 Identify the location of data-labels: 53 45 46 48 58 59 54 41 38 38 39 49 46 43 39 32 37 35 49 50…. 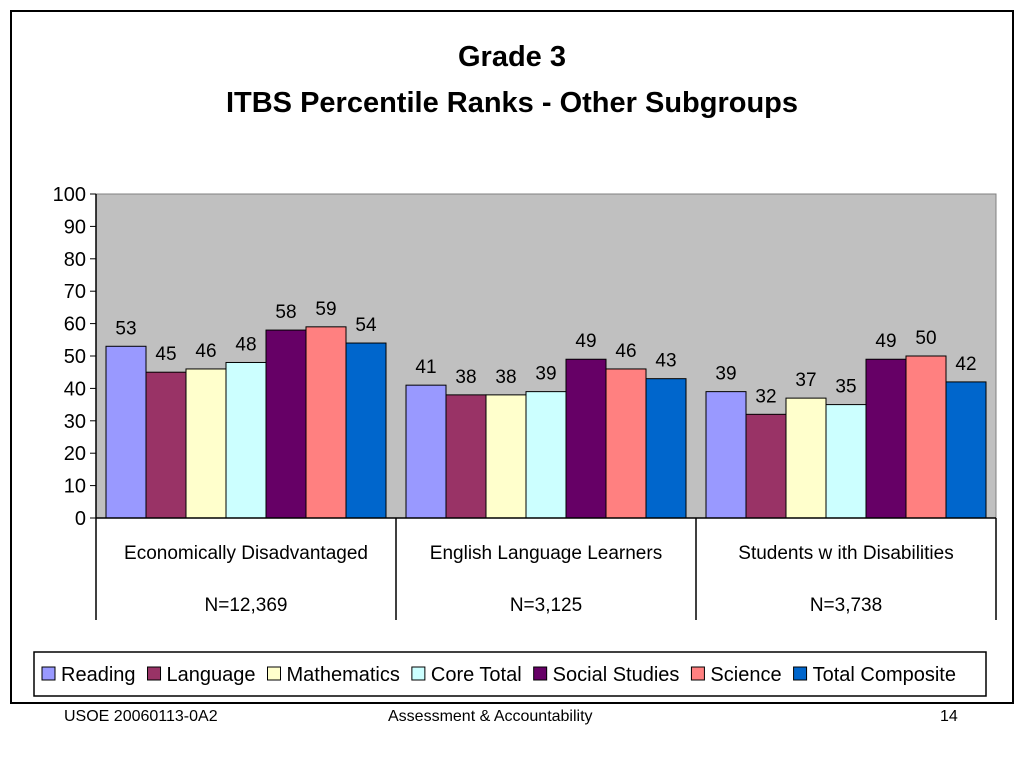
(545, 353).